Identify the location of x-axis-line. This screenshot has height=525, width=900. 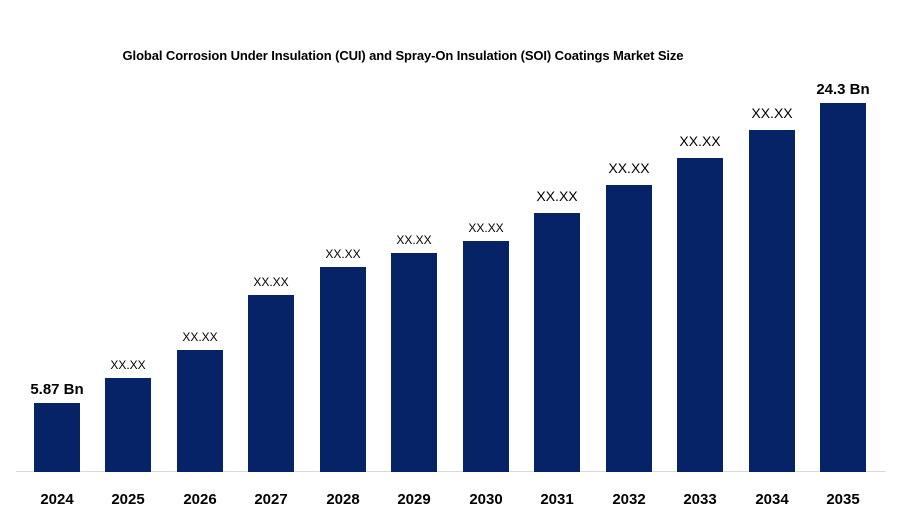
(451, 471).